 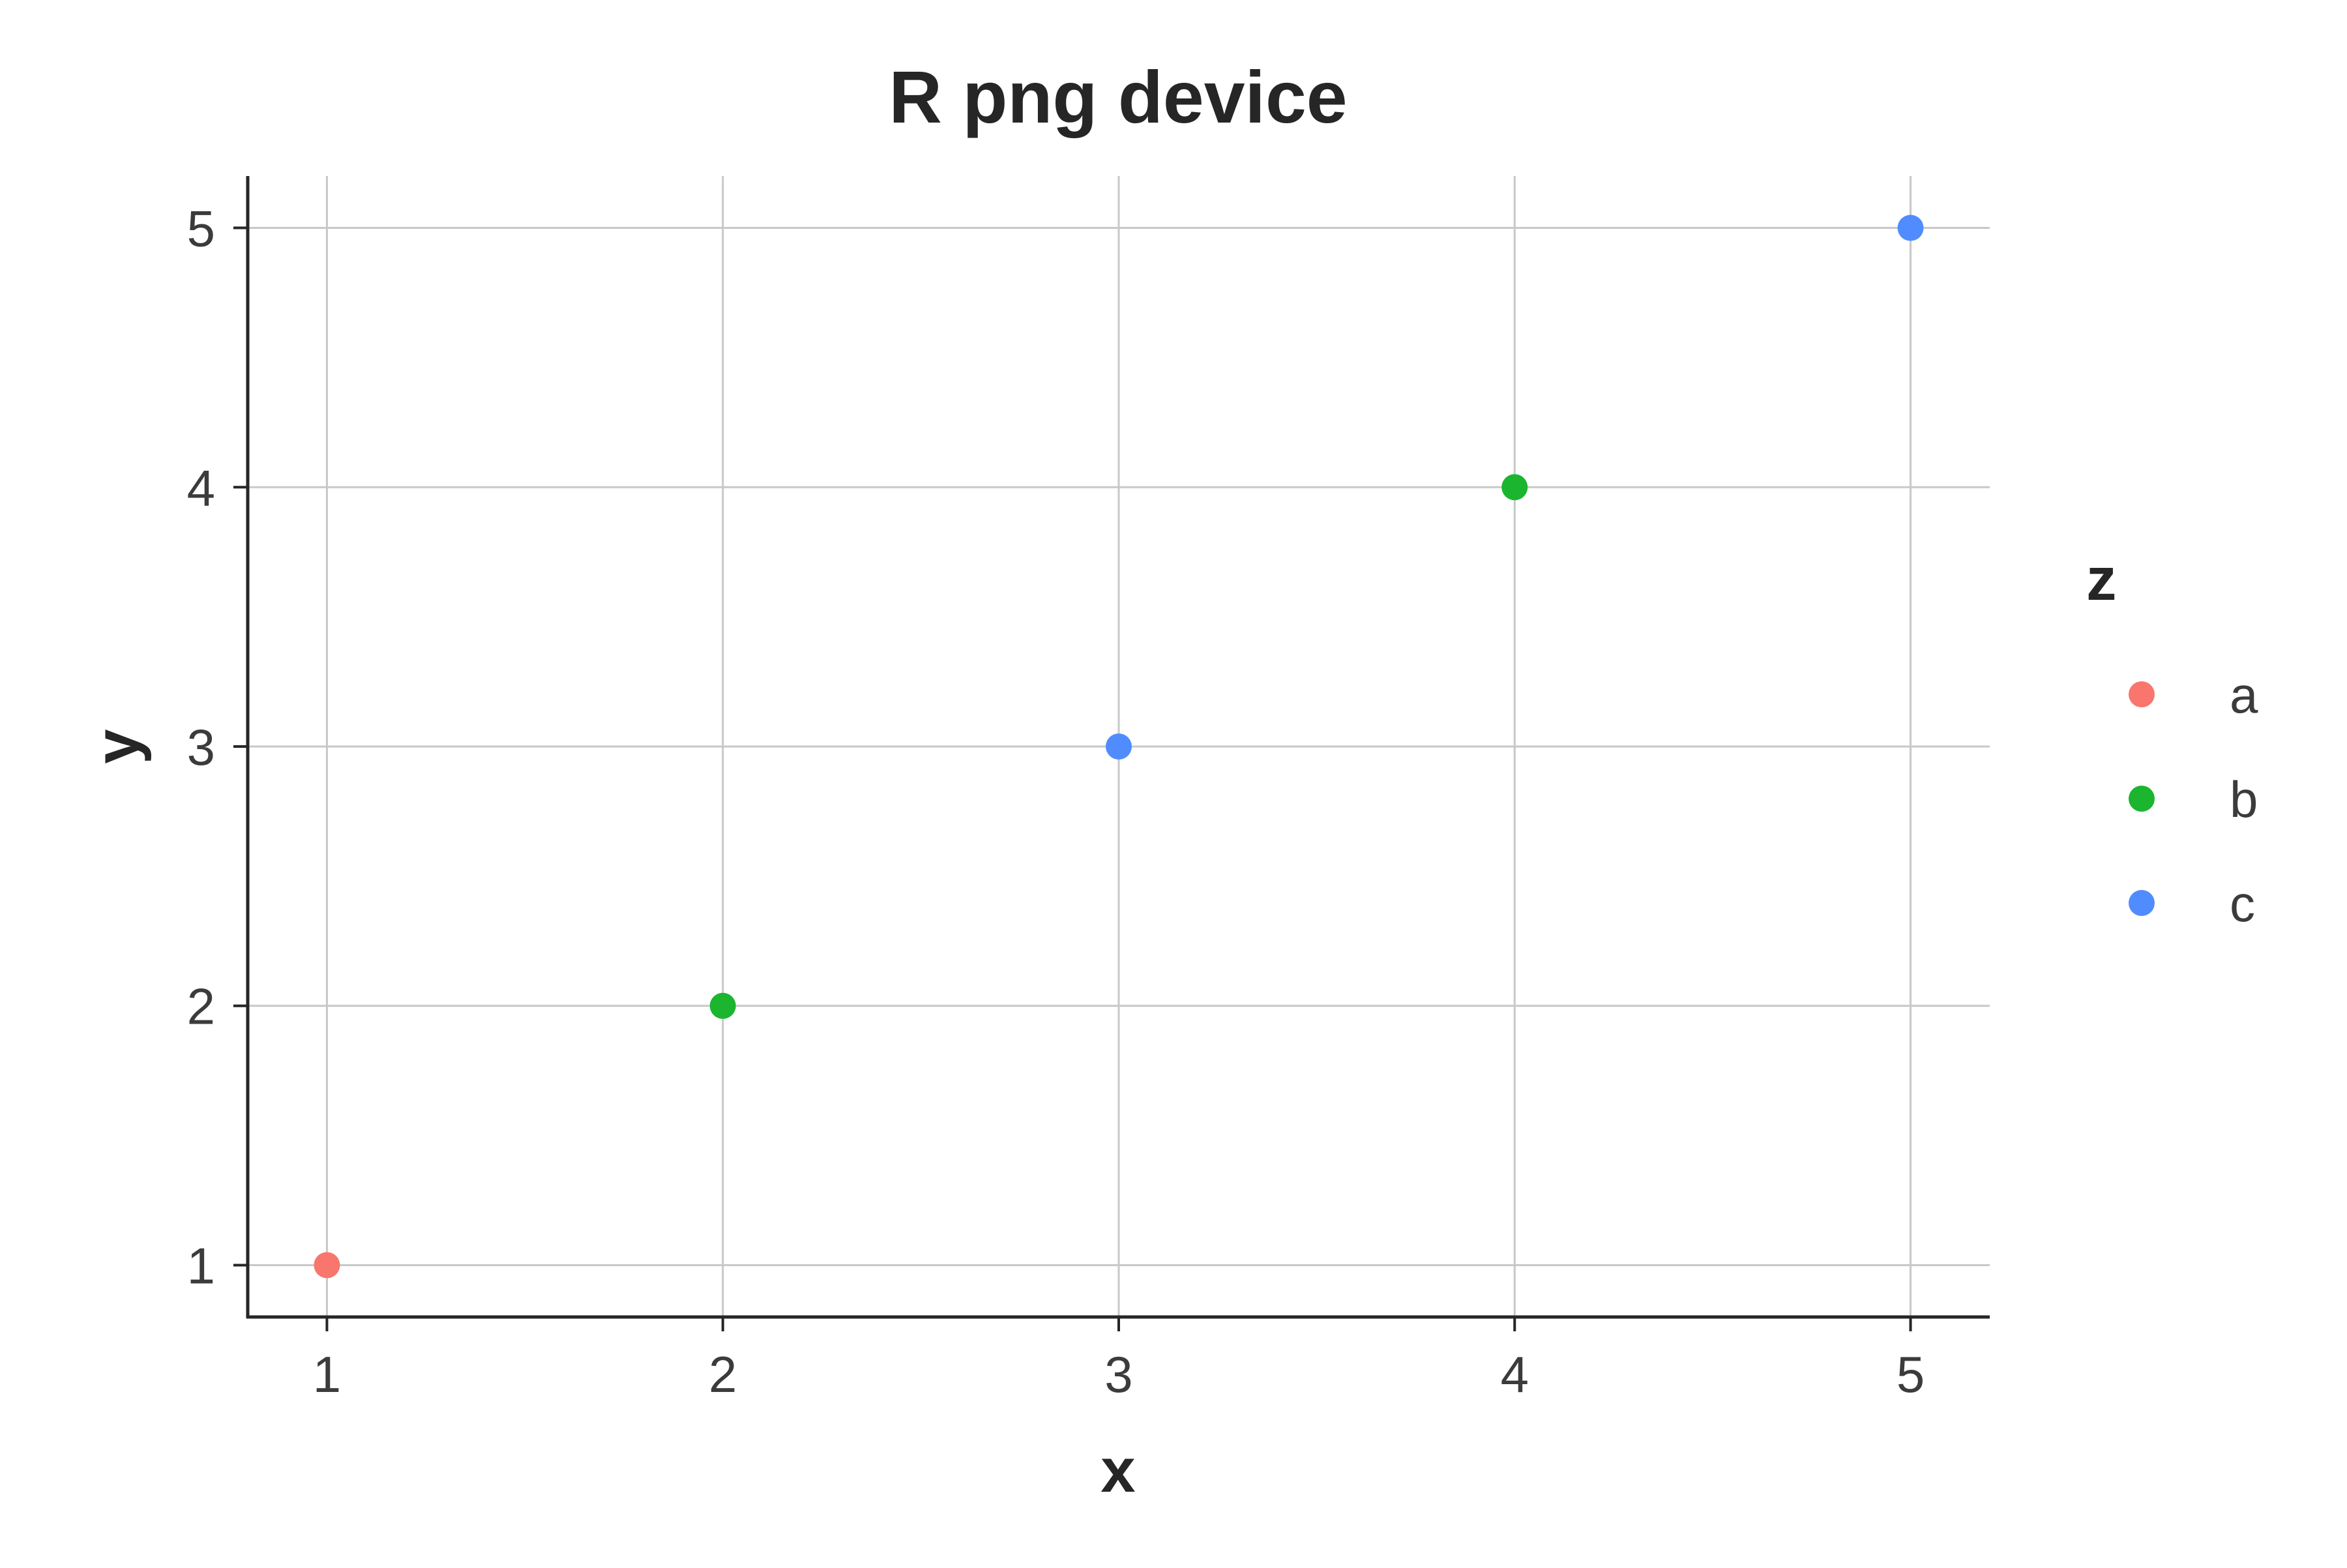 What do you see at coordinates (723, 1375) in the screenshot?
I see `x-tick-label-2: 2` at bounding box center [723, 1375].